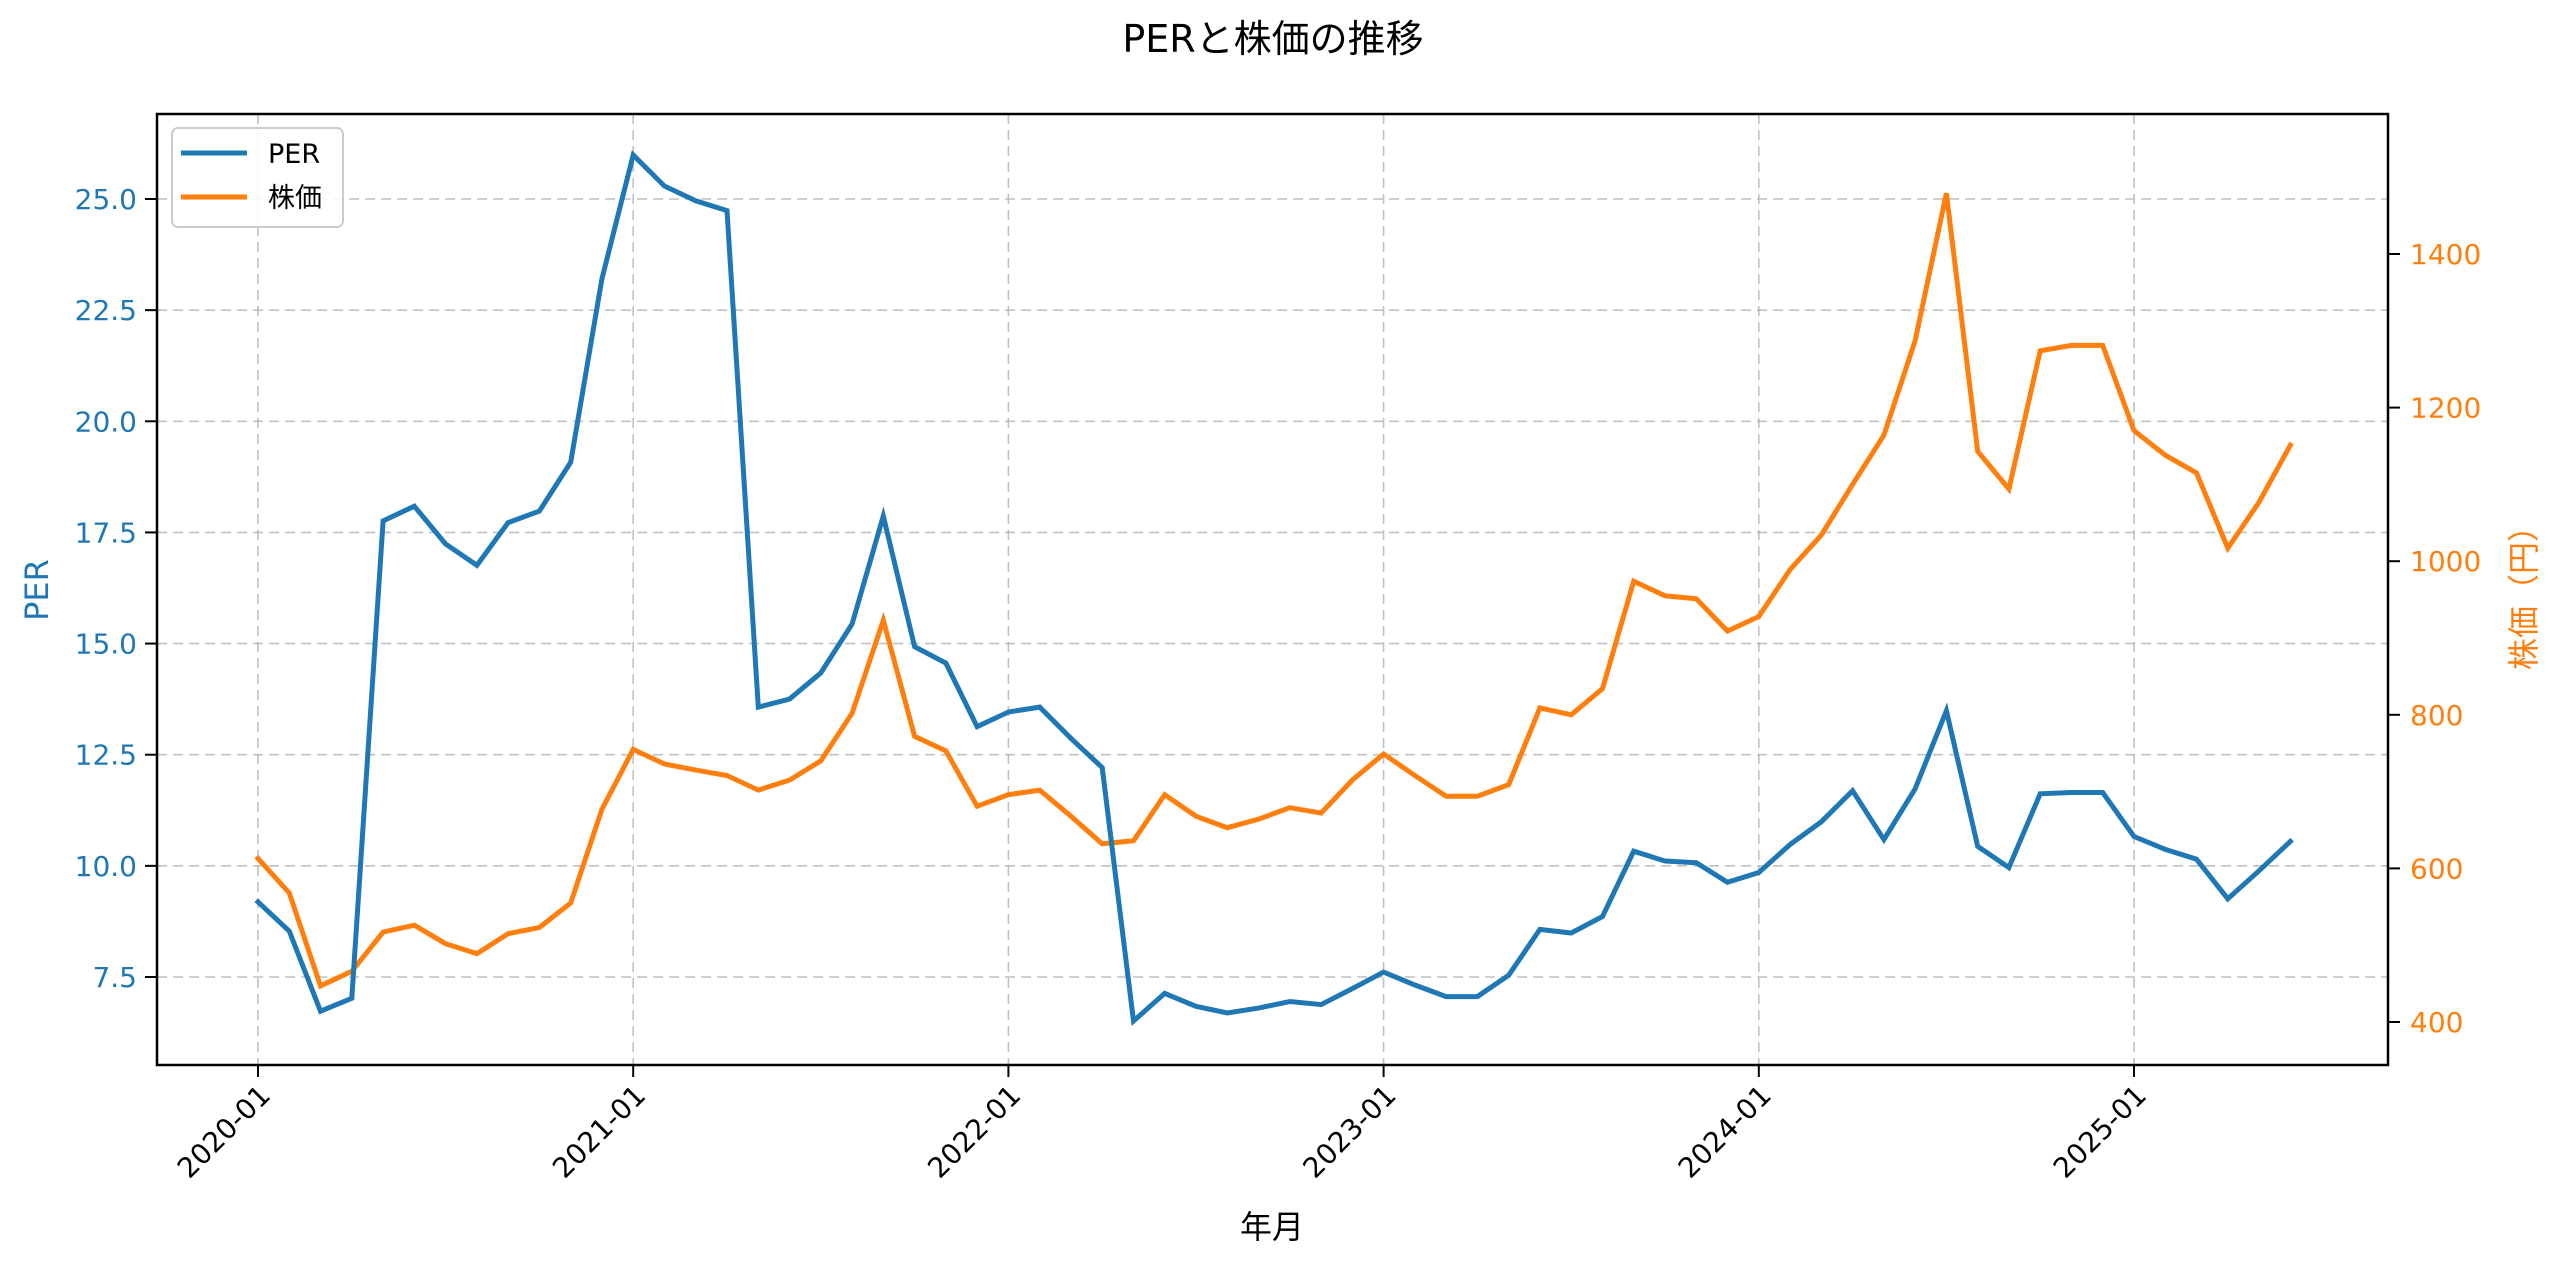 This screenshot has height=1269, width=2560. What do you see at coordinates (106, 421) in the screenshot?
I see `left-tick-label: 20.0` at bounding box center [106, 421].